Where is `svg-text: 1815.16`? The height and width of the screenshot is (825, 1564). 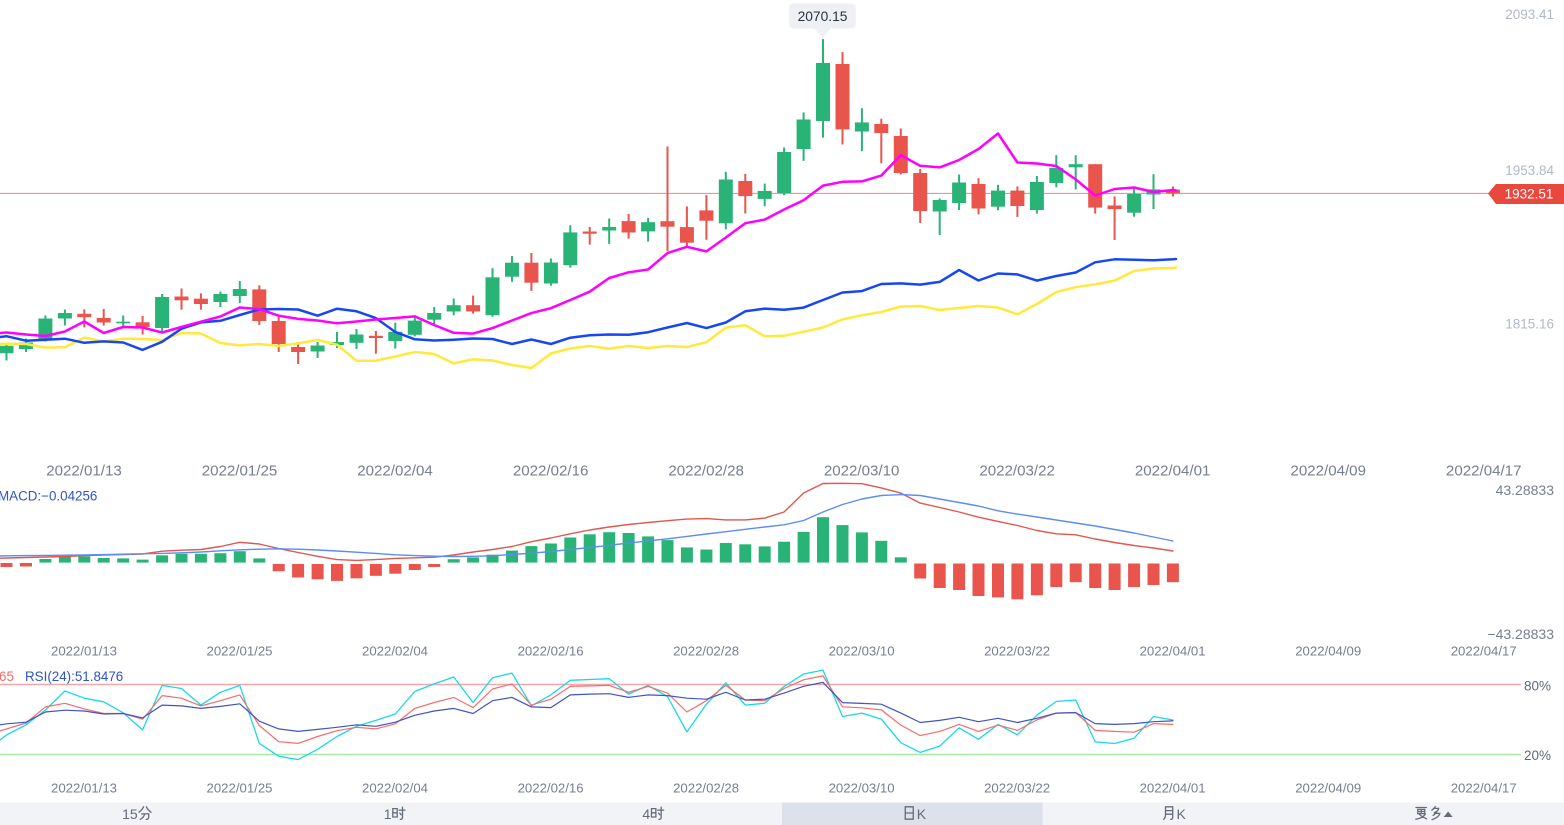 svg-text: 1815.16 is located at coordinates (1529, 324).